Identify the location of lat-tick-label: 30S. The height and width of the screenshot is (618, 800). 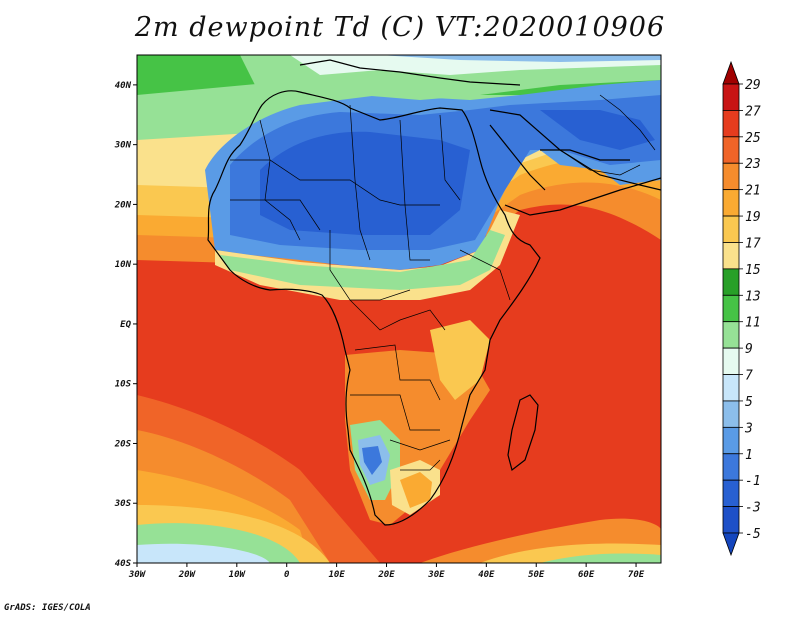
(123, 504).